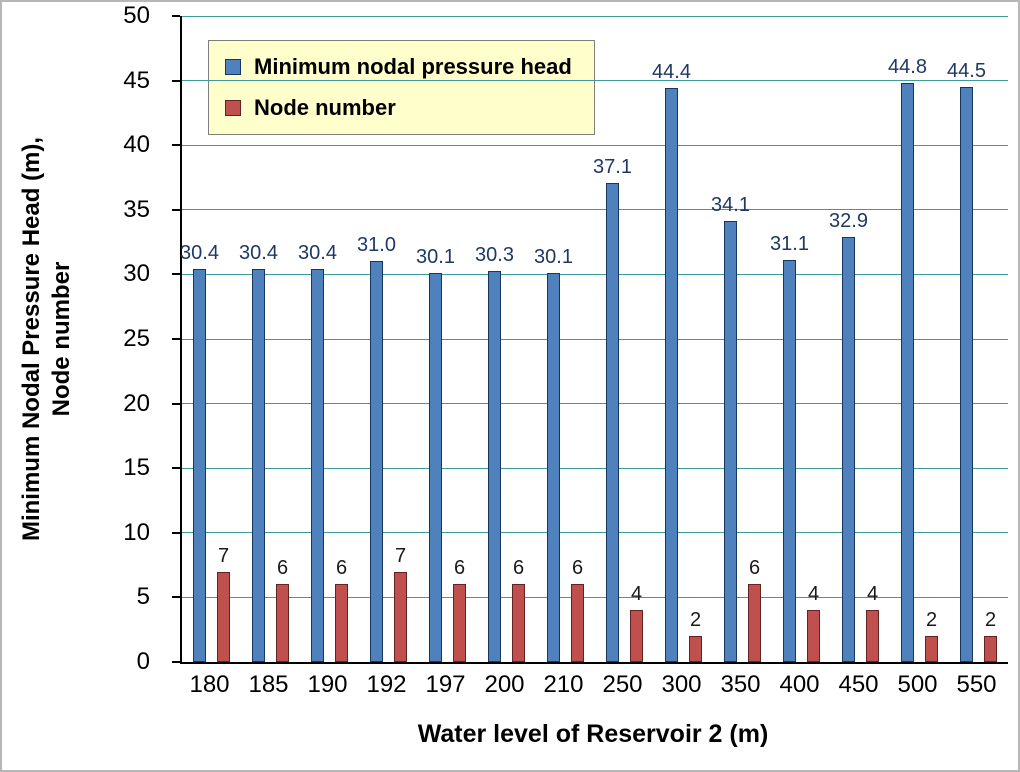  I want to click on legend-item-pressure: Minimum nodal pressure head, so click(398, 67).